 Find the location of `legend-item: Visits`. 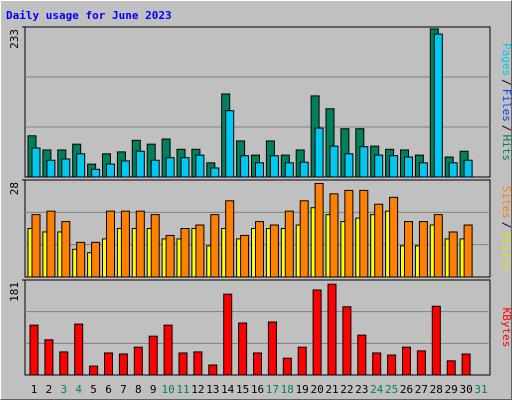

legend-item: Visits is located at coordinates (506, 252).